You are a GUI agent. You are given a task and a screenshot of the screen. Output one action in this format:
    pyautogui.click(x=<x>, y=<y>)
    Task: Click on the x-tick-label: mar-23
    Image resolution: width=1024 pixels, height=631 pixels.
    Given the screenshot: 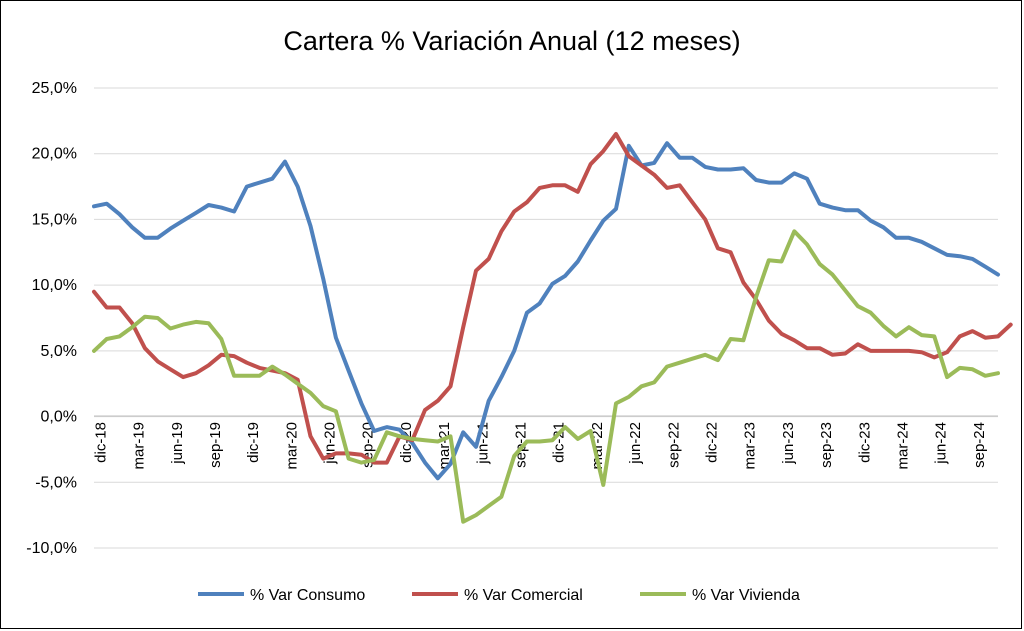 What is the action you would take?
    pyautogui.click(x=750, y=446)
    